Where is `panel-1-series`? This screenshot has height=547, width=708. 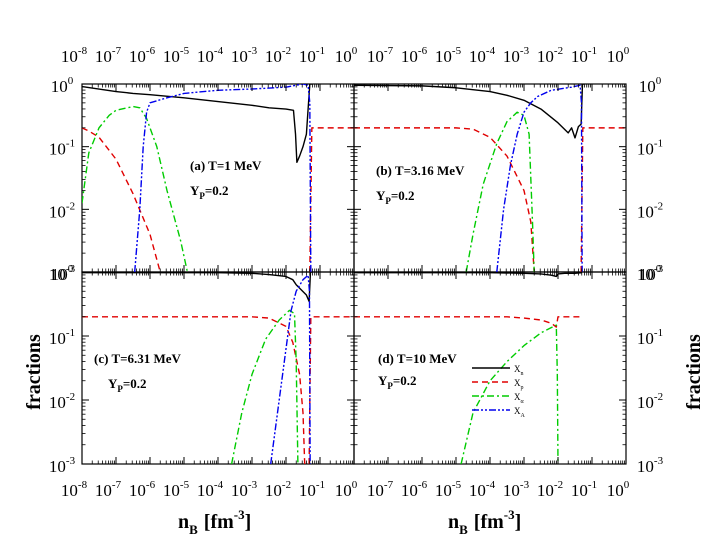 panel-1-series is located at coordinates (490, 178).